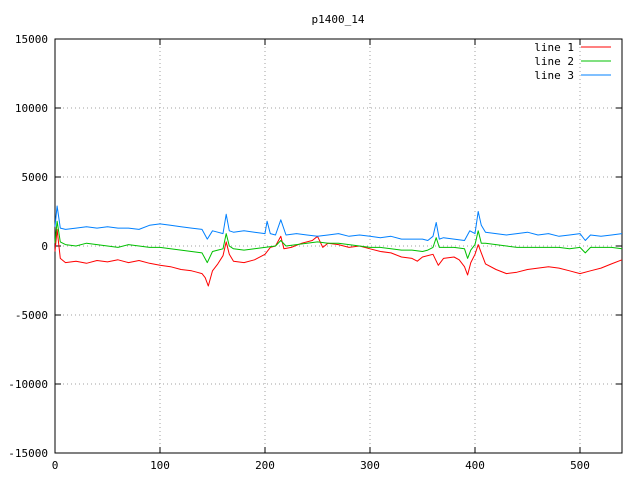 This screenshot has width=640, height=480. What do you see at coordinates (554, 47) in the screenshot?
I see `legend-label-1: line 1` at bounding box center [554, 47].